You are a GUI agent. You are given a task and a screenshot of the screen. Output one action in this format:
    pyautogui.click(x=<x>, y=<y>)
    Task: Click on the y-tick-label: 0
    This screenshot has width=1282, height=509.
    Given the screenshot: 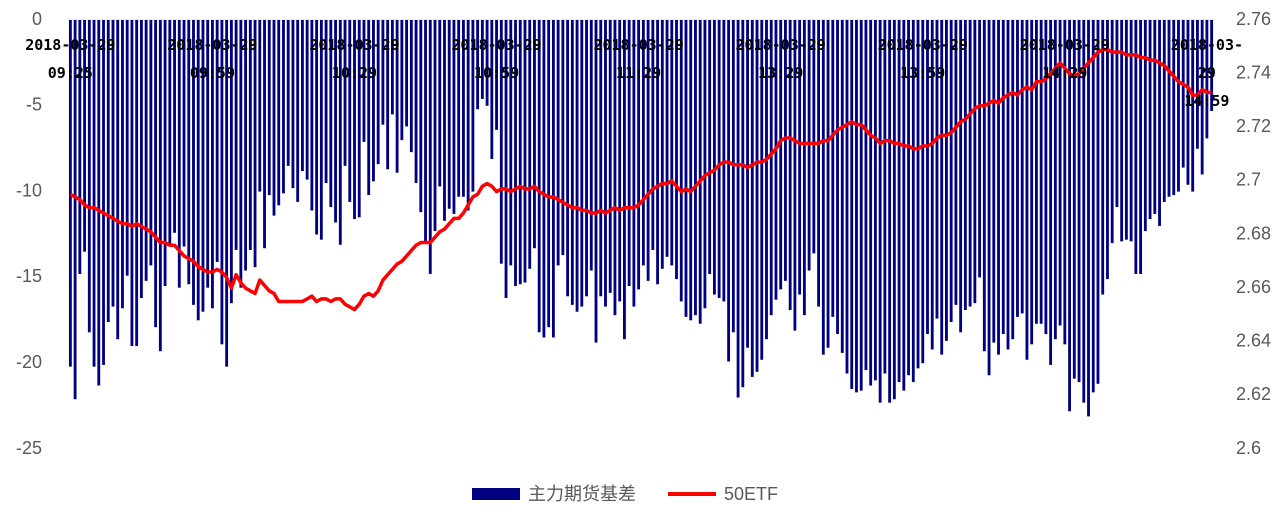 What is the action you would take?
    pyautogui.click(x=37, y=19)
    